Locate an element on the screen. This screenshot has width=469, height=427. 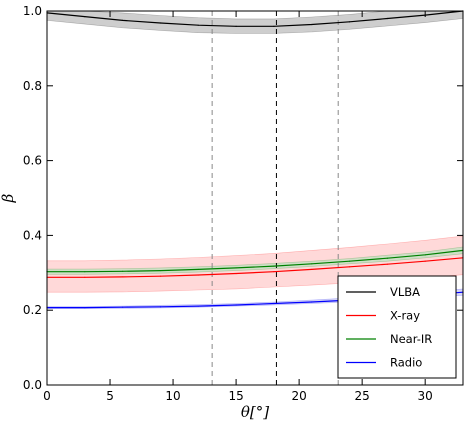
y-tick-label: 0.2 is located at coordinates (32, 310).